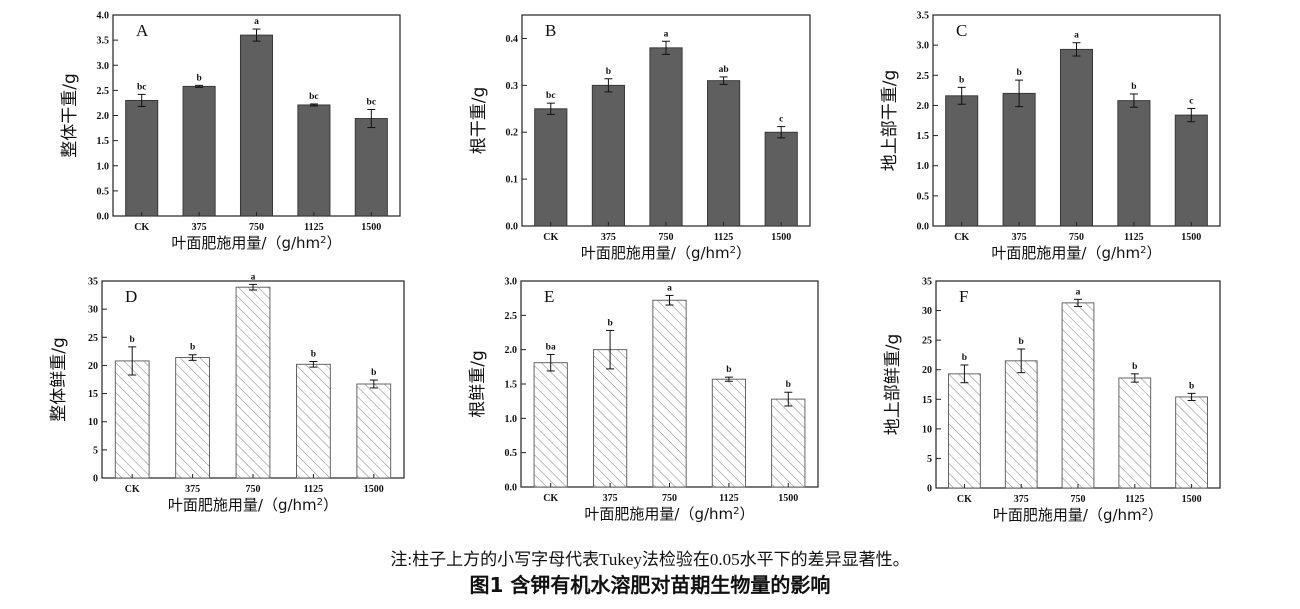 This screenshot has width=1300, height=609. Describe the element at coordinates (961, 30) in the screenshot. I see `panel-letter: C` at that location.